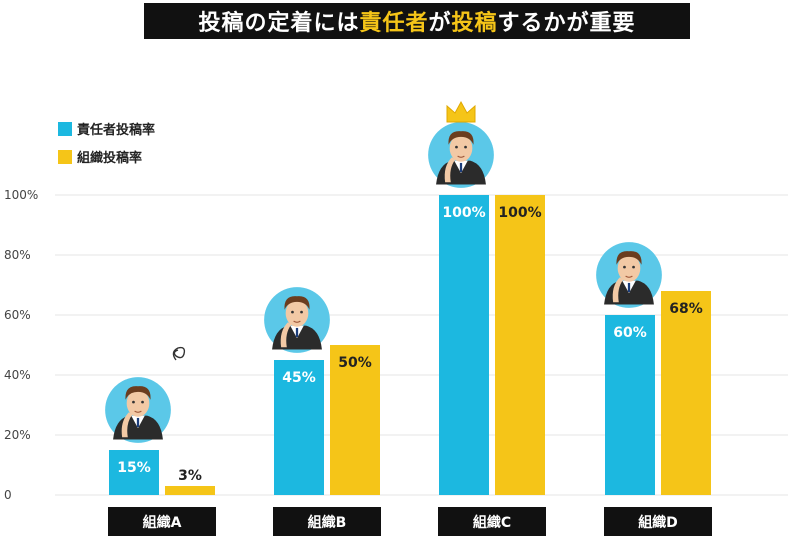  I want to click on legend-item-series1: 責任者投稿率, so click(106, 128).